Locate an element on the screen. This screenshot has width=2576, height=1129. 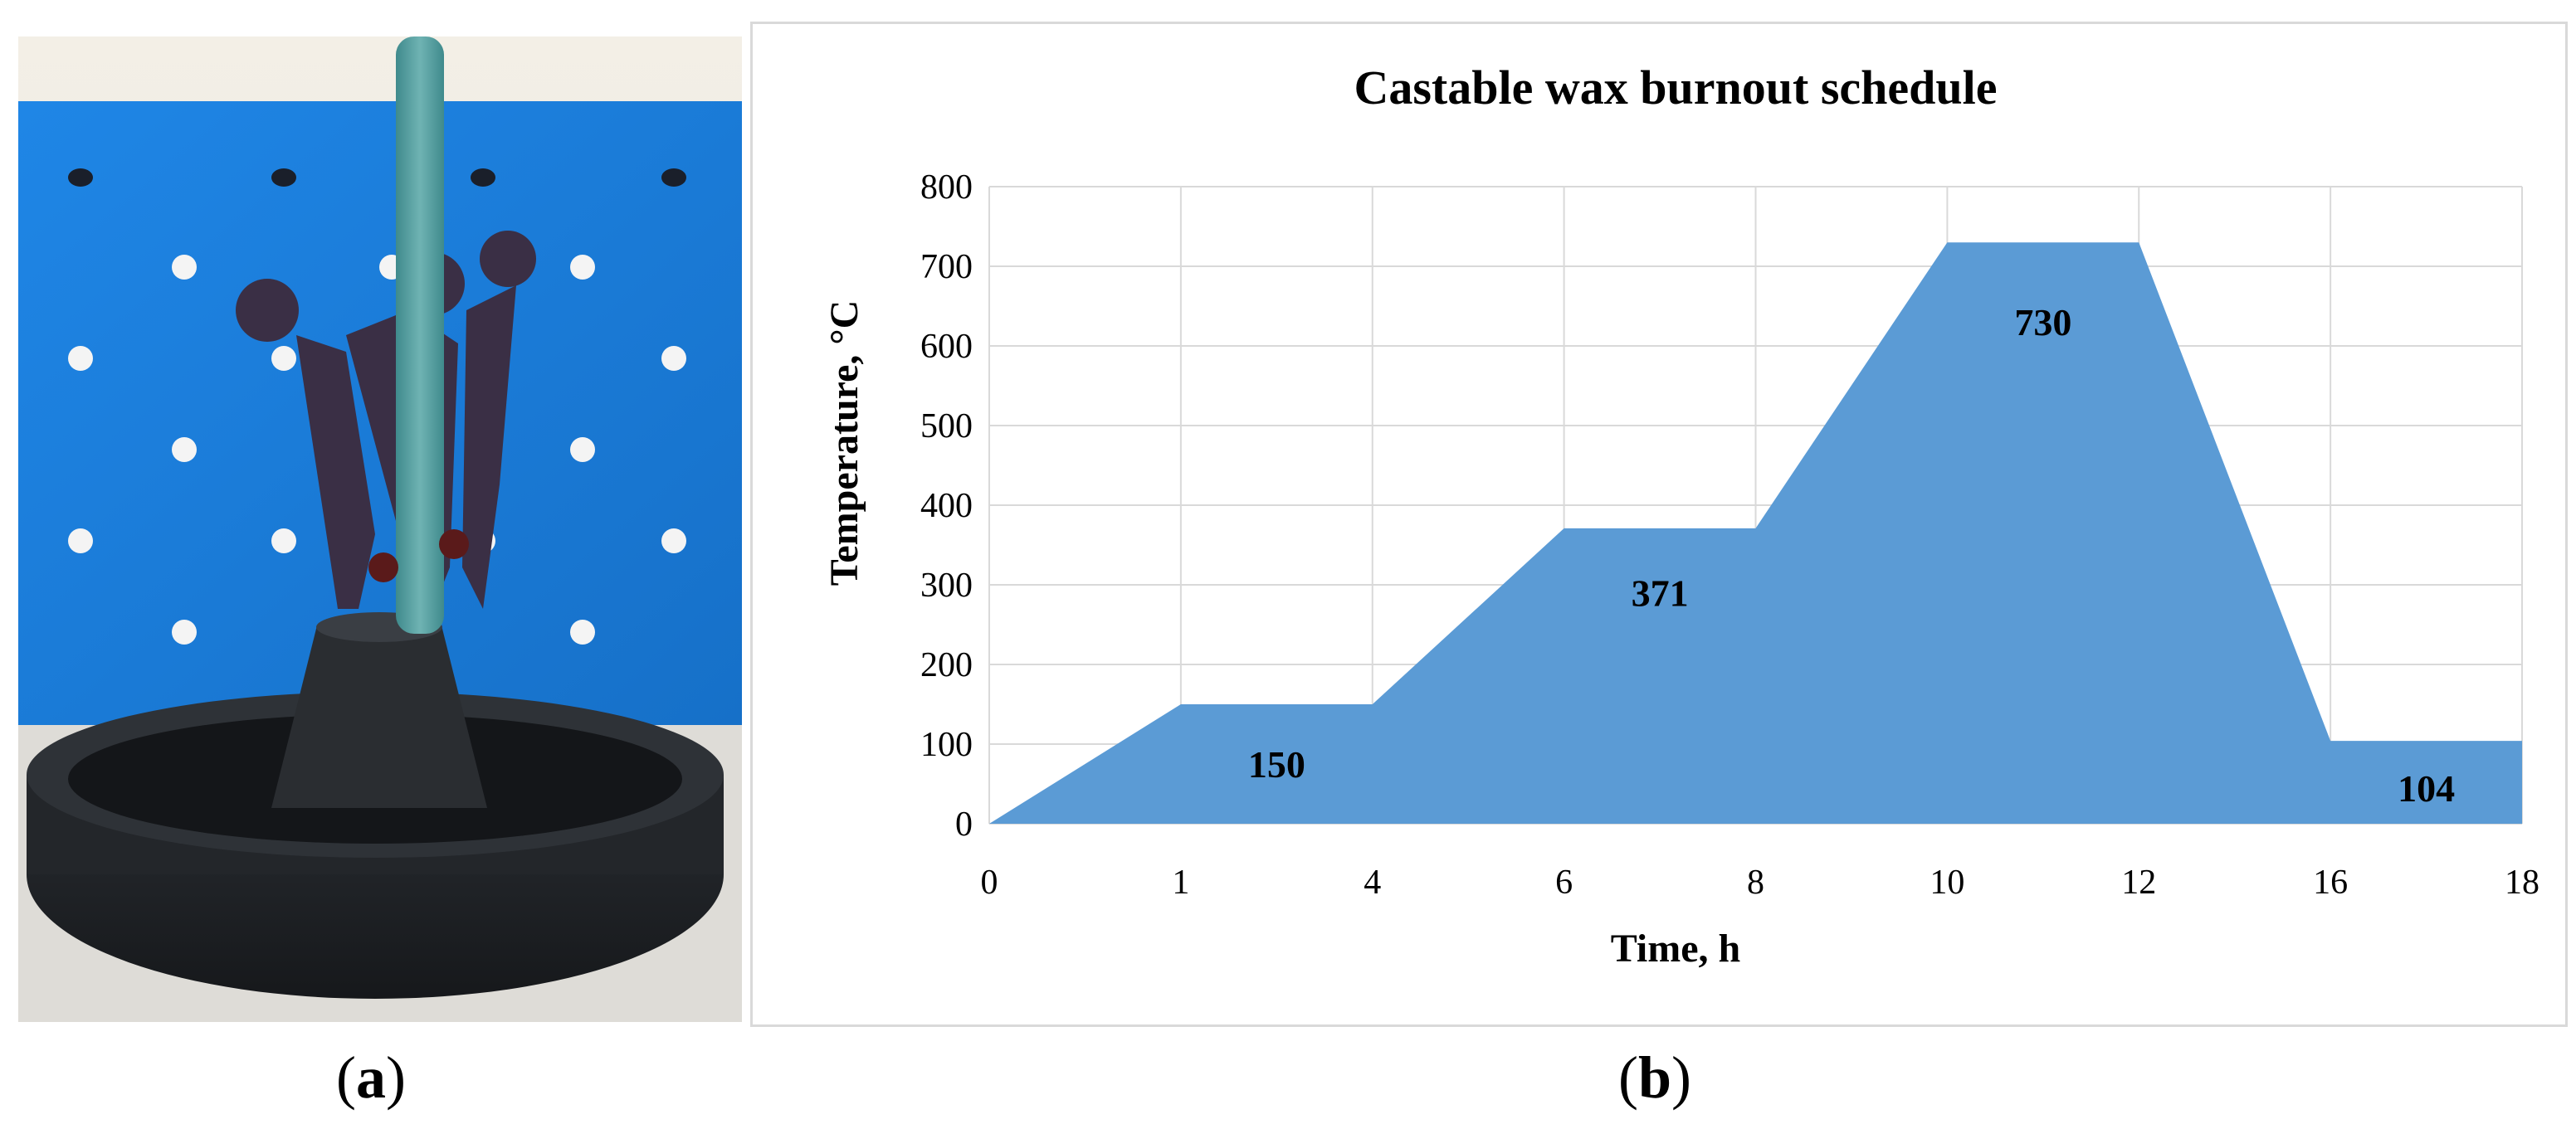
data-label: 730 is located at coordinates (2042, 322).